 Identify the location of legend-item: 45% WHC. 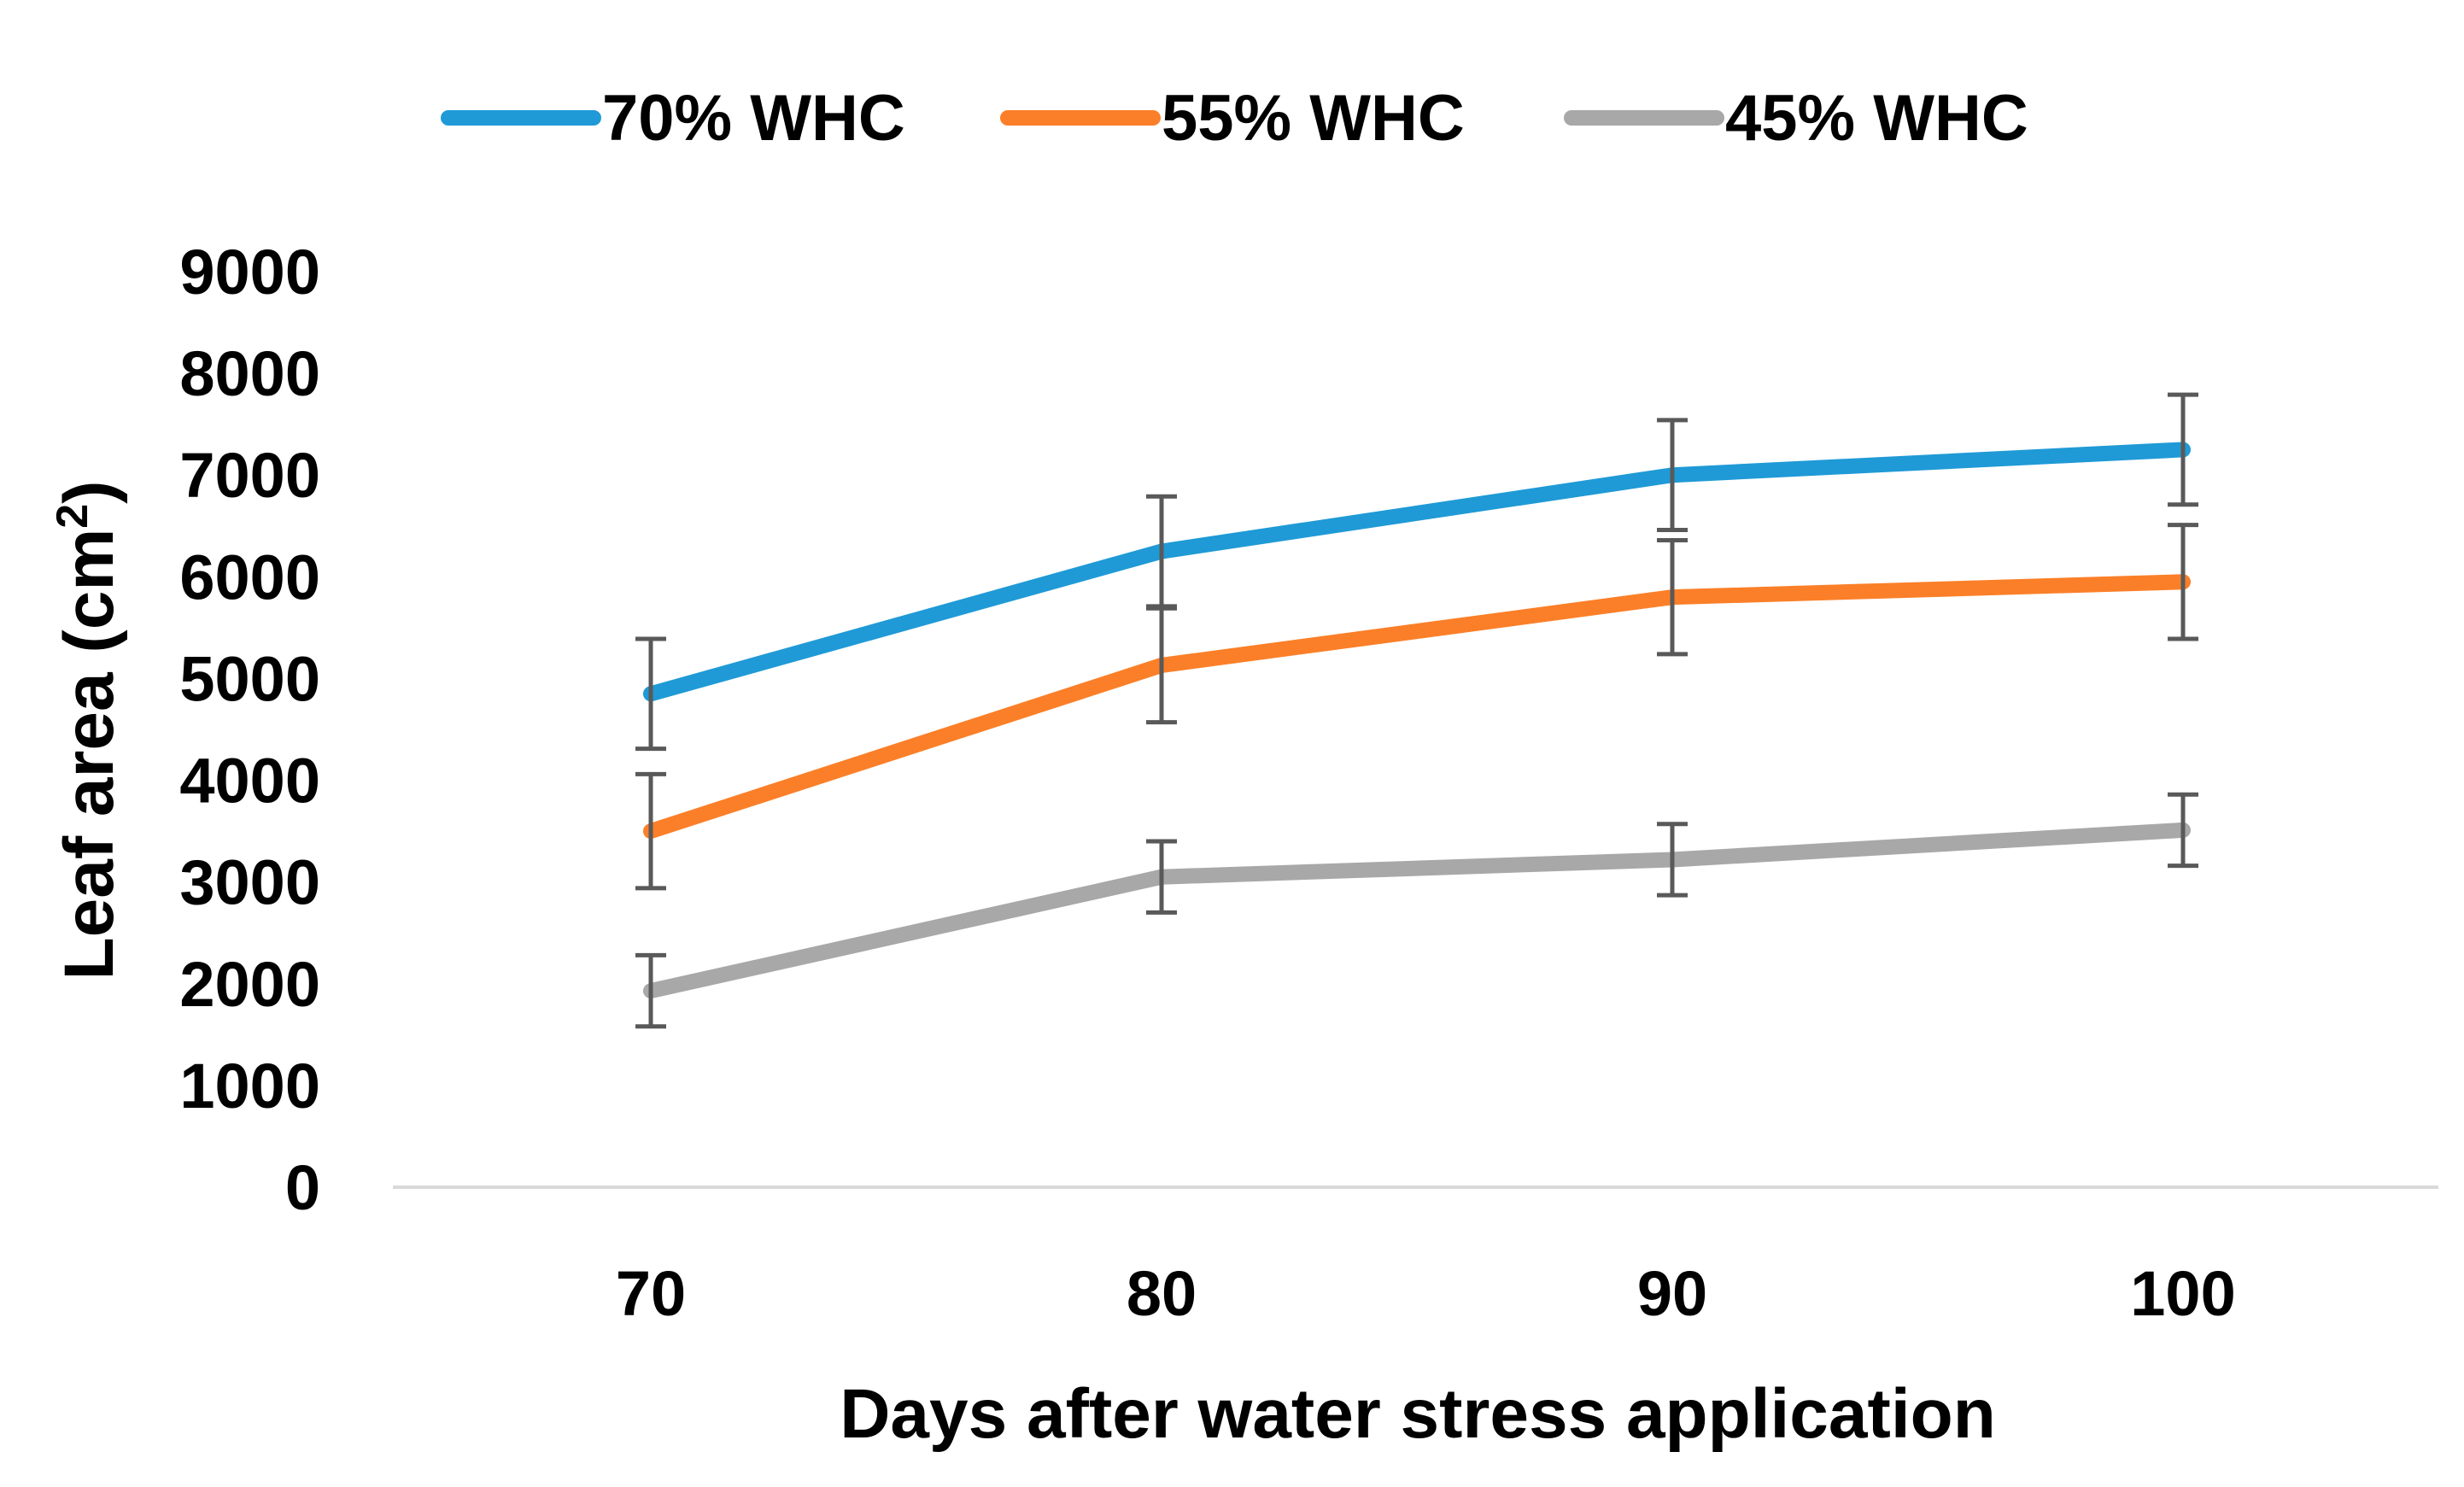
(1796, 118).